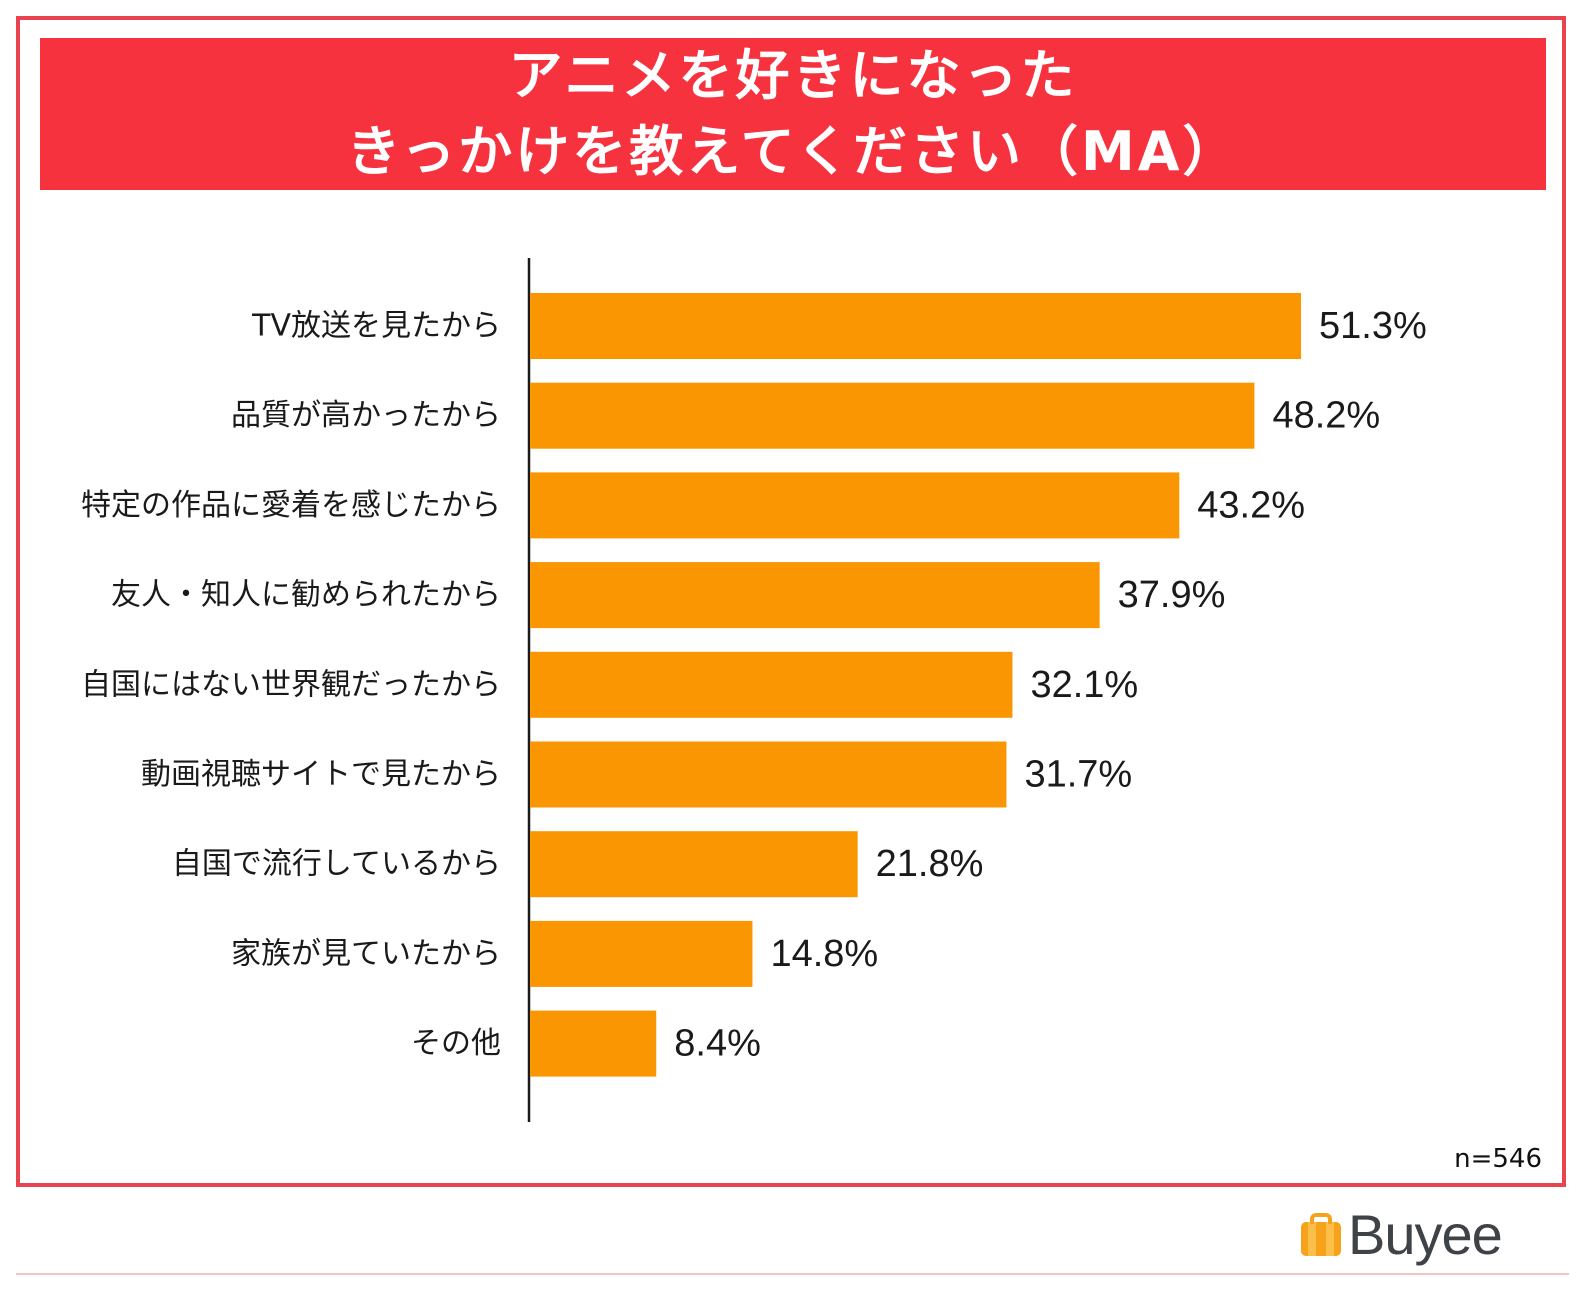 The width and height of the screenshot is (1585, 1290). I want to click on buyee-logo: Buyee, so click(1400, 1234).